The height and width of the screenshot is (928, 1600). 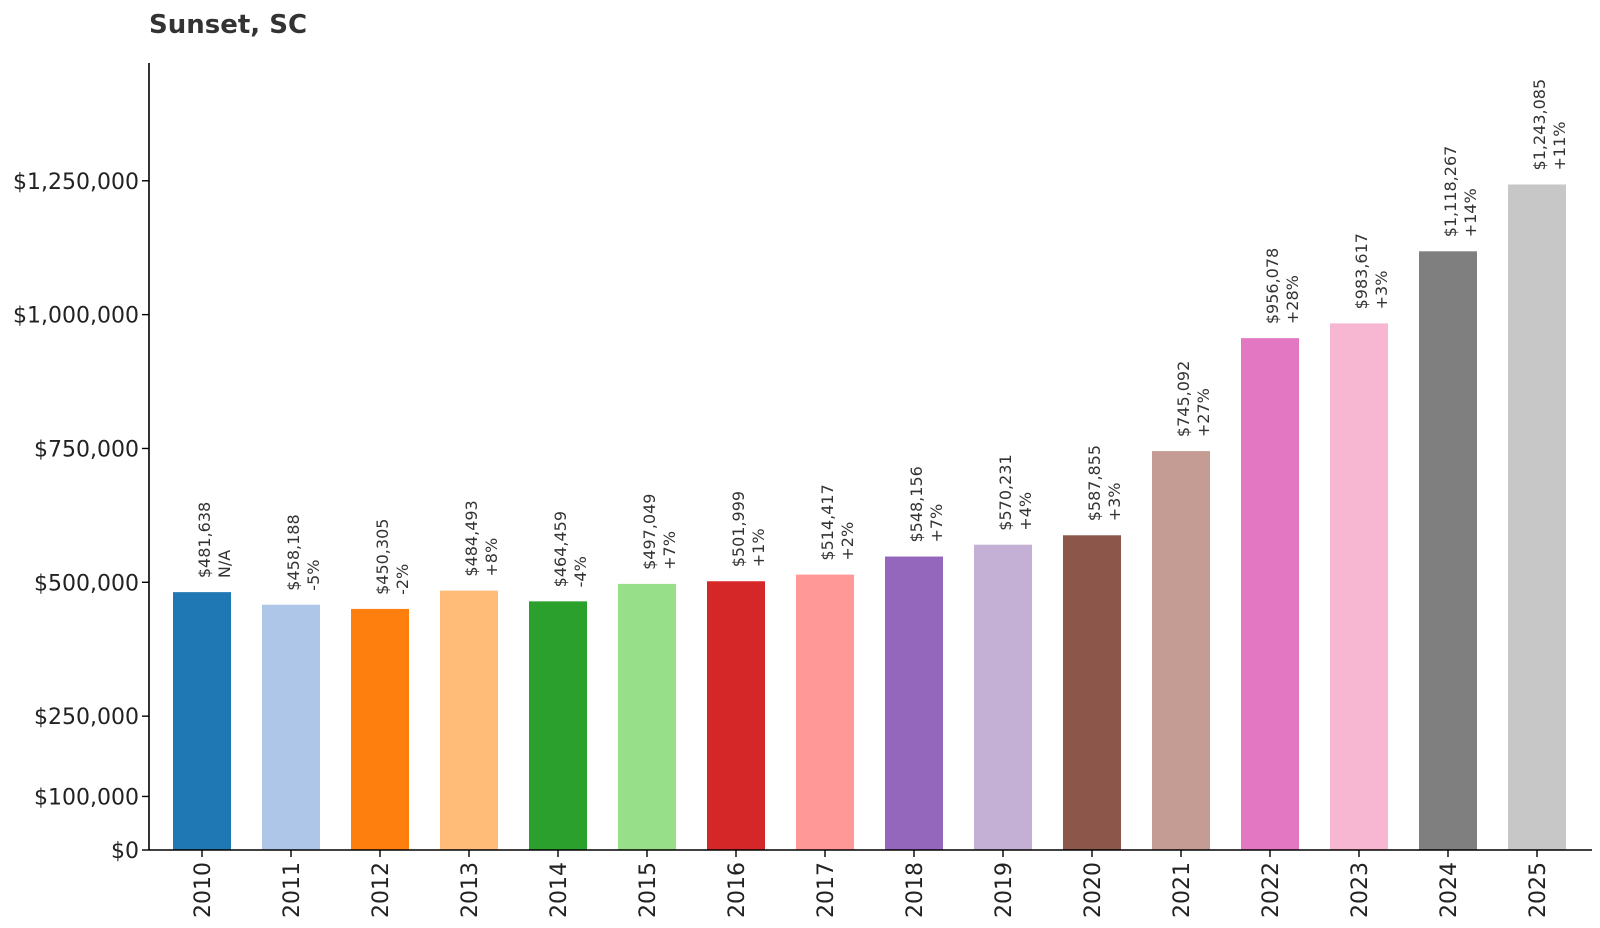 What do you see at coordinates (86, 449) in the screenshot?
I see `y-tick-label: $750,000` at bounding box center [86, 449].